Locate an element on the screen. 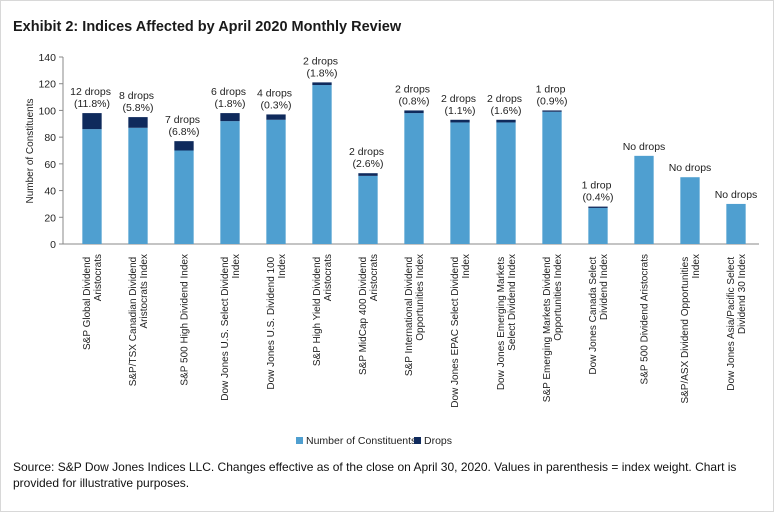 The height and width of the screenshot is (512, 774). y-tick-label: 140 is located at coordinates (47, 58).